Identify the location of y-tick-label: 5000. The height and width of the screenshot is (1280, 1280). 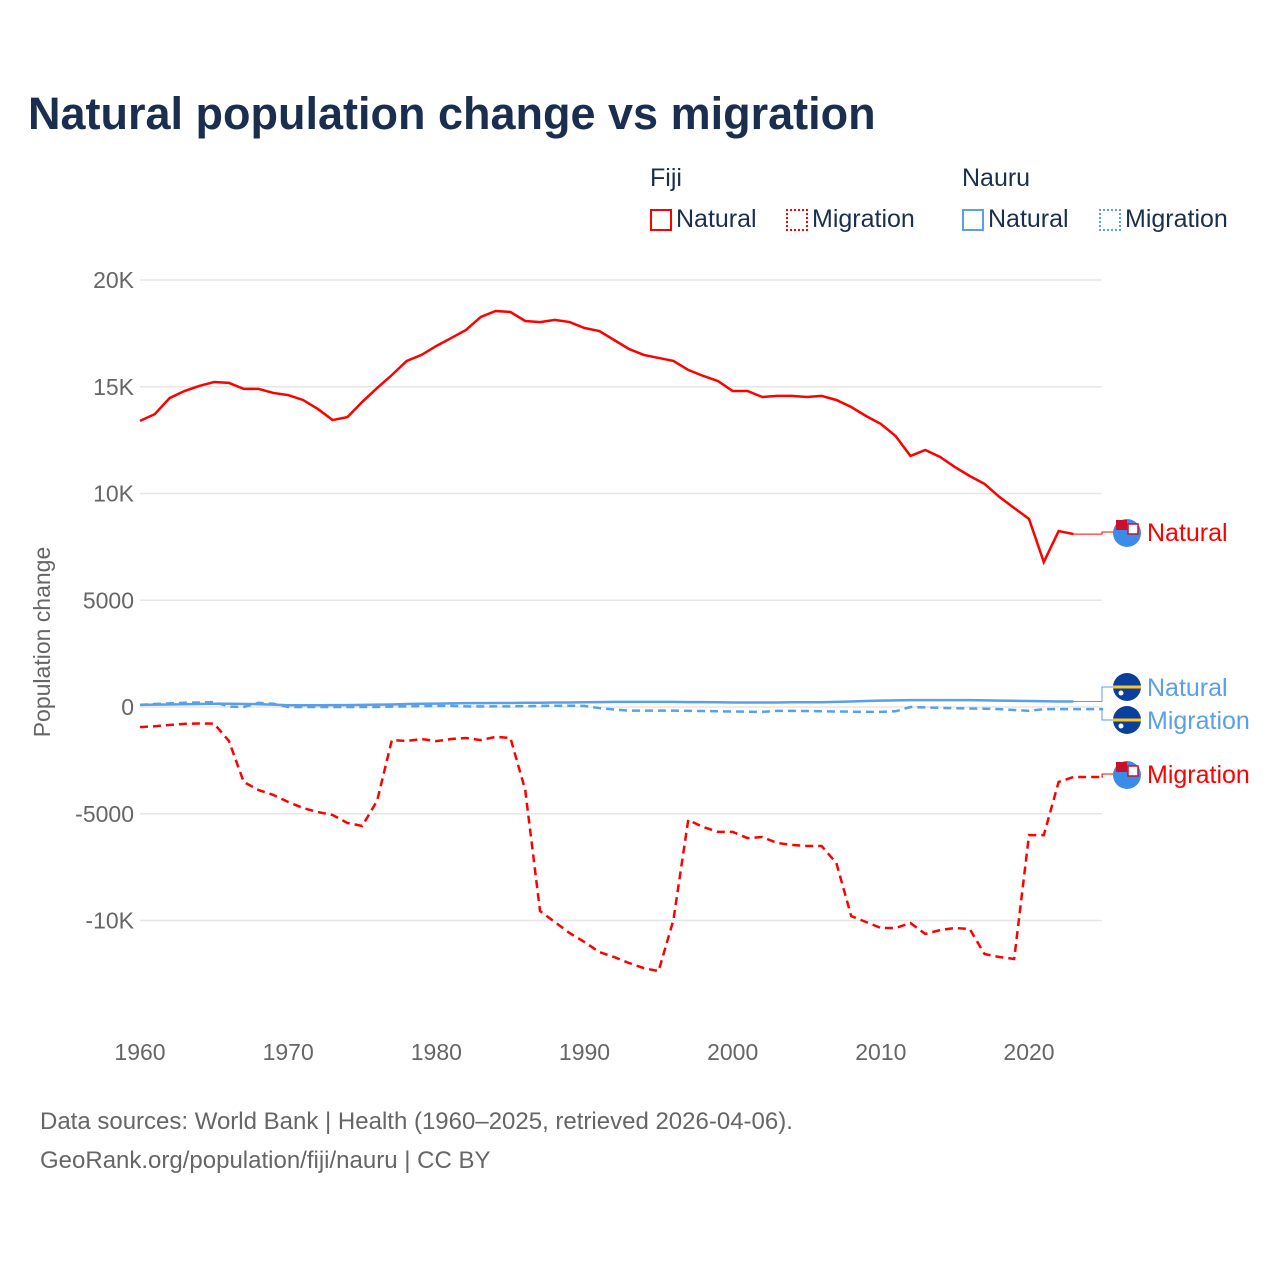
(108, 600).